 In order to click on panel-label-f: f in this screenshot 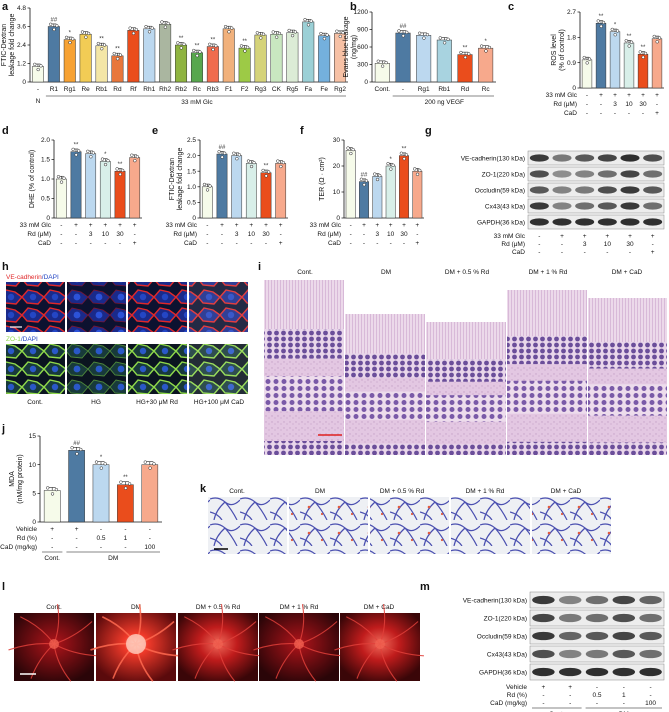, I will do `click(302, 131)`.